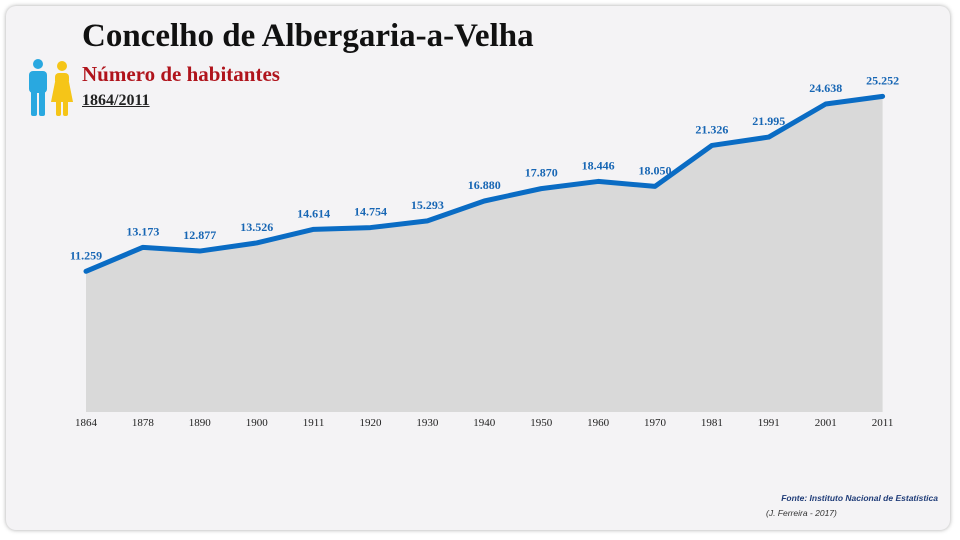 Image resolution: width=960 pixels, height=540 pixels. What do you see at coordinates (801, 513) in the screenshot?
I see `author-credit: (J. Ferreira - 2017)` at bounding box center [801, 513].